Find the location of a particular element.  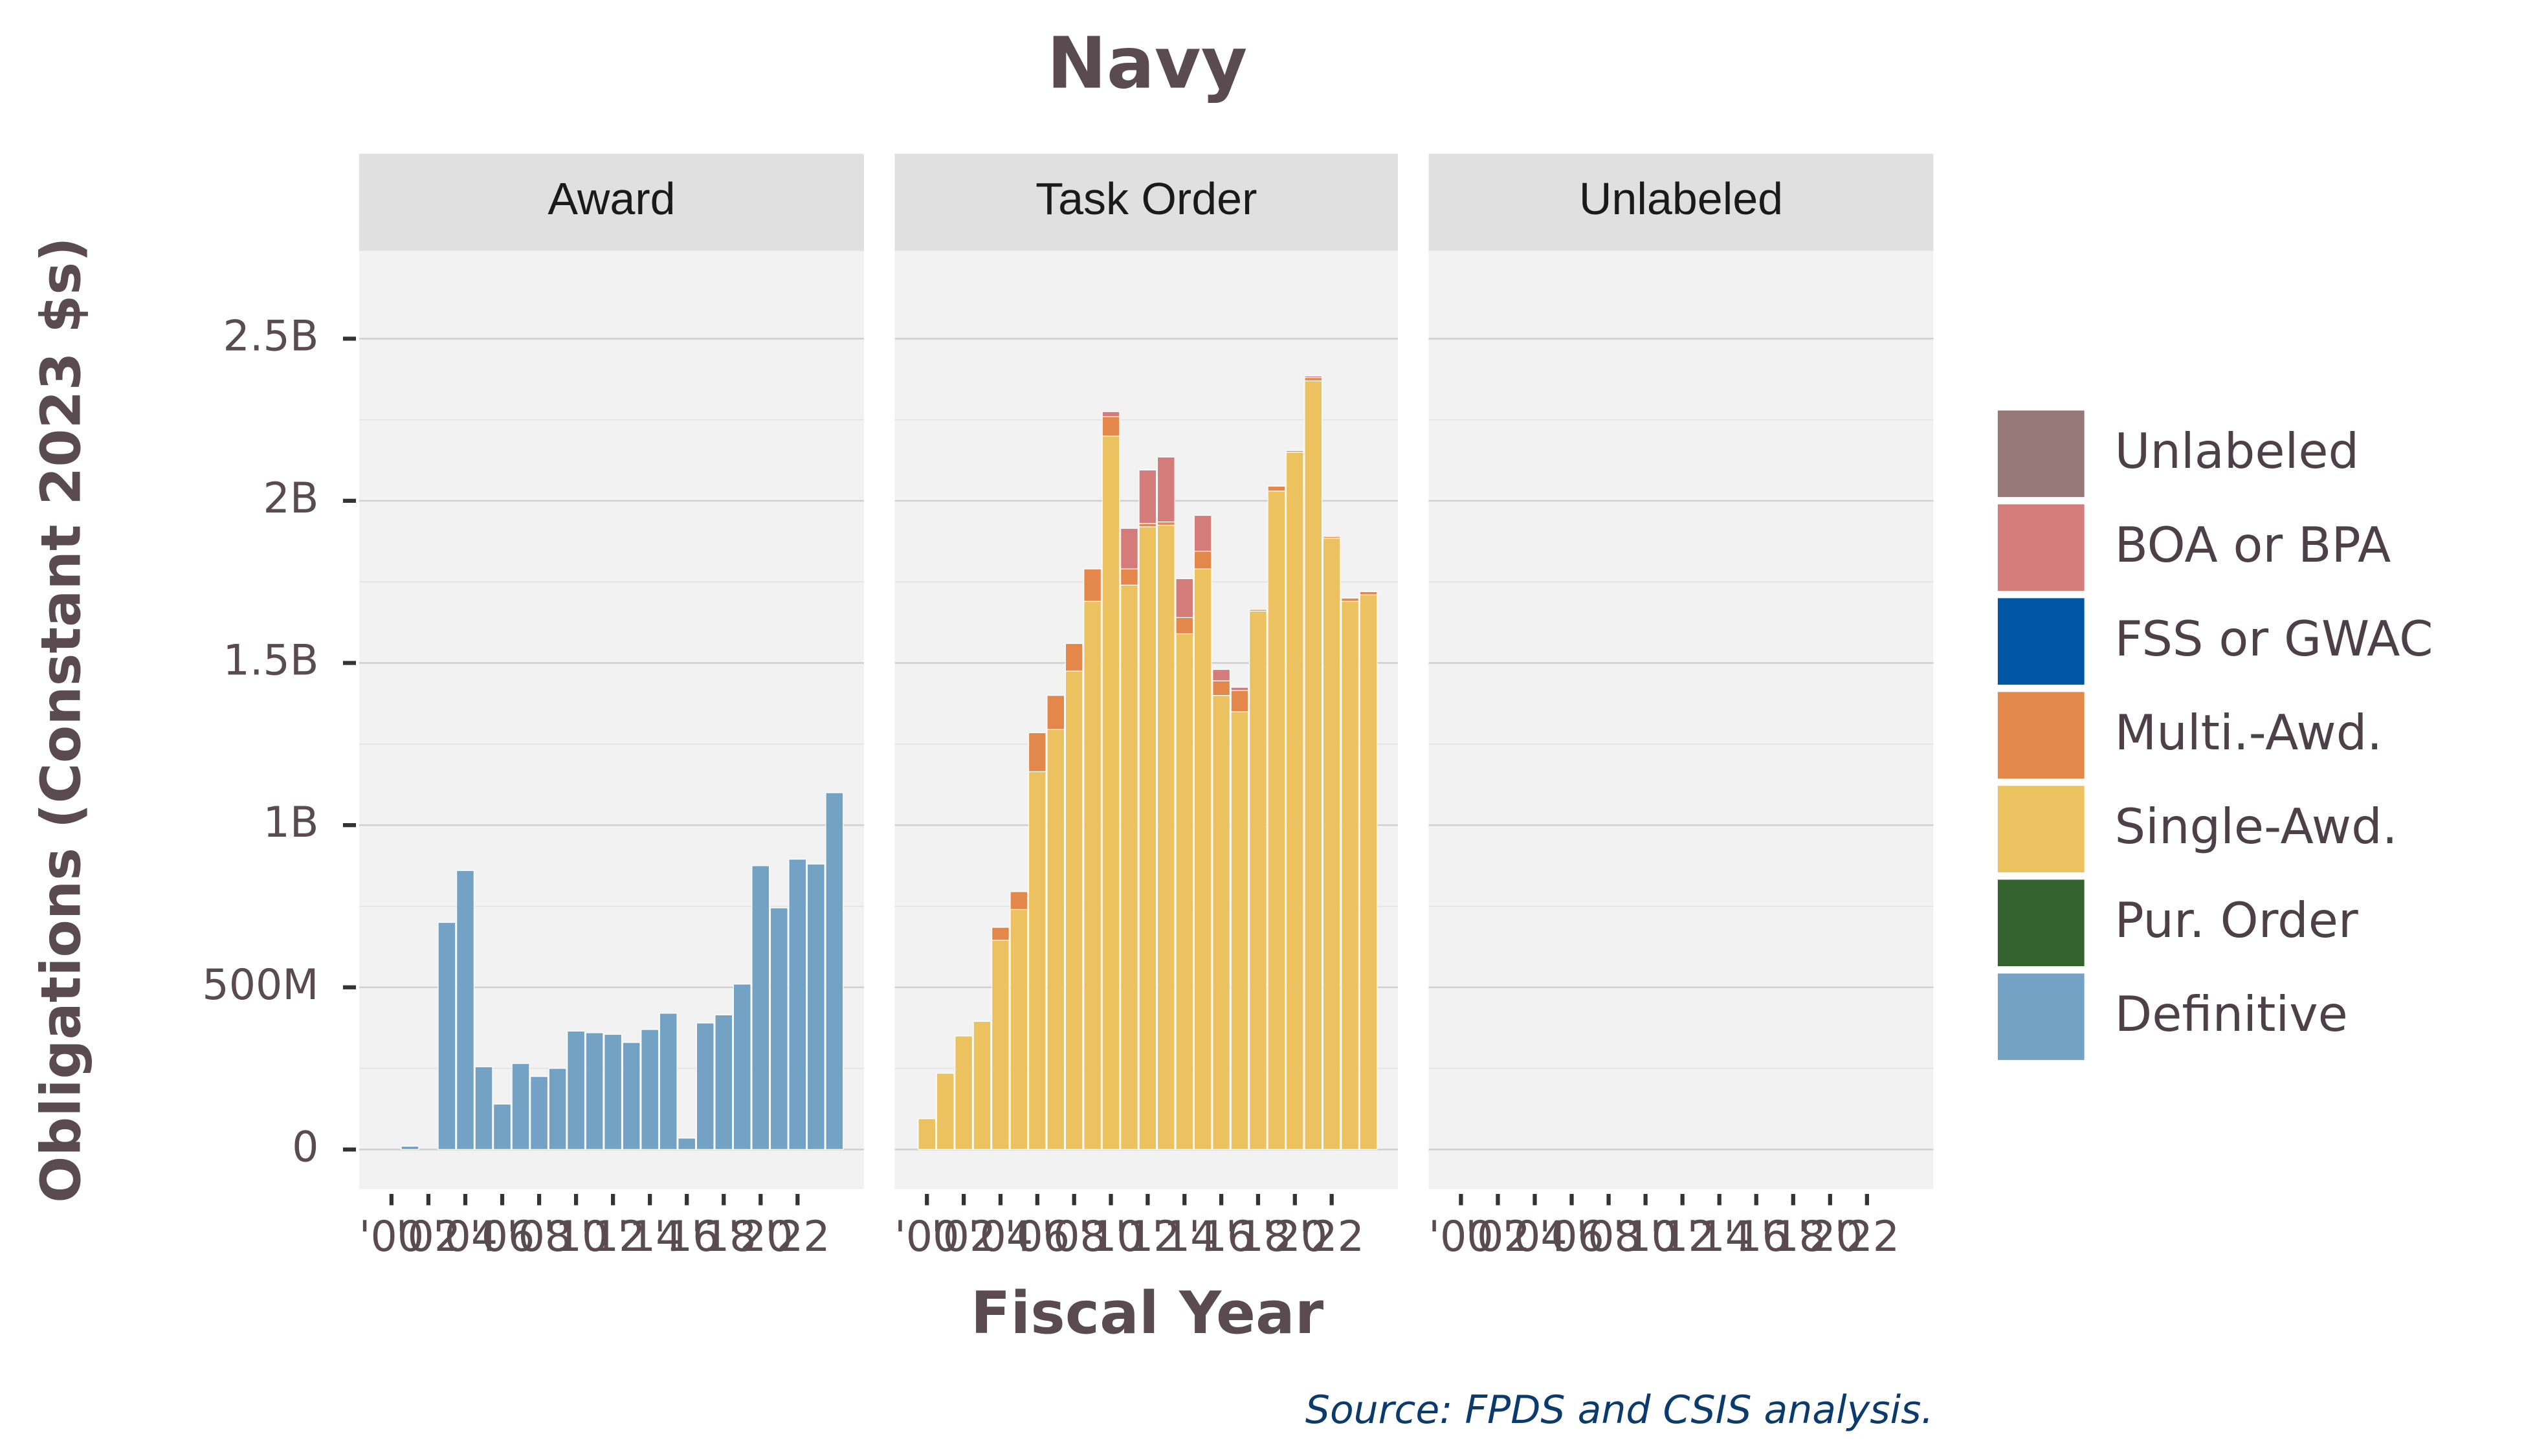

y-tick-label: 1.5B is located at coordinates (271, 661).